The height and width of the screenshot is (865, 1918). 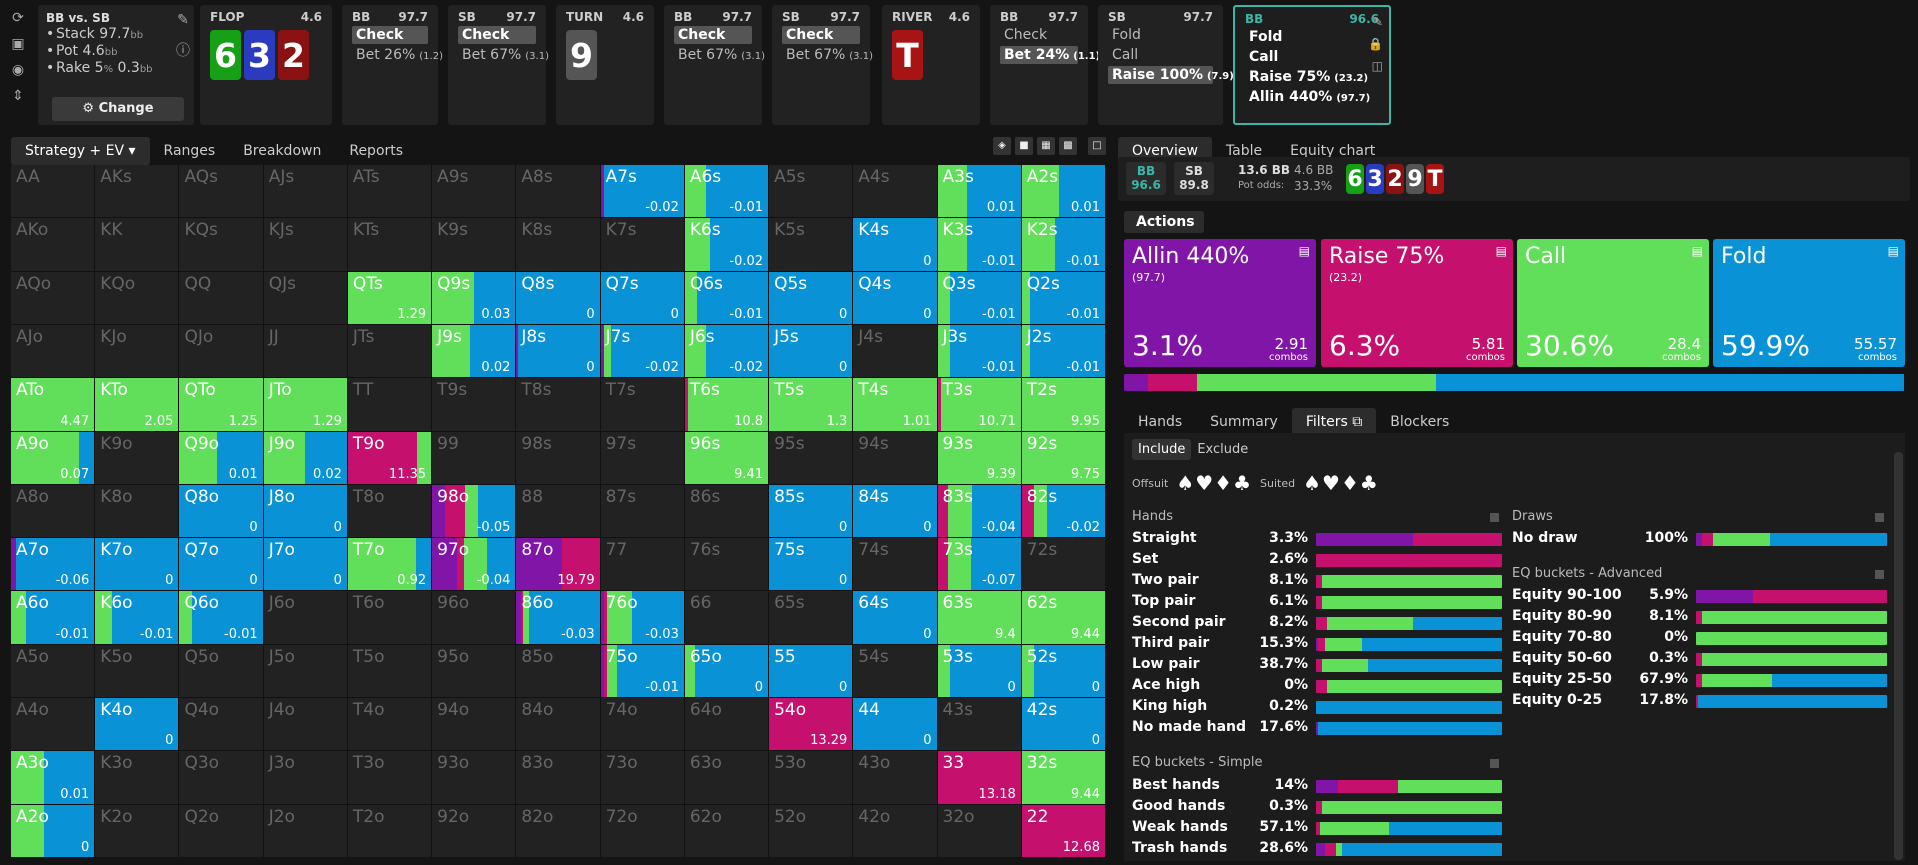 What do you see at coordinates (221, 351) in the screenshot?
I see `hand-cell-QJo: QJo` at bounding box center [221, 351].